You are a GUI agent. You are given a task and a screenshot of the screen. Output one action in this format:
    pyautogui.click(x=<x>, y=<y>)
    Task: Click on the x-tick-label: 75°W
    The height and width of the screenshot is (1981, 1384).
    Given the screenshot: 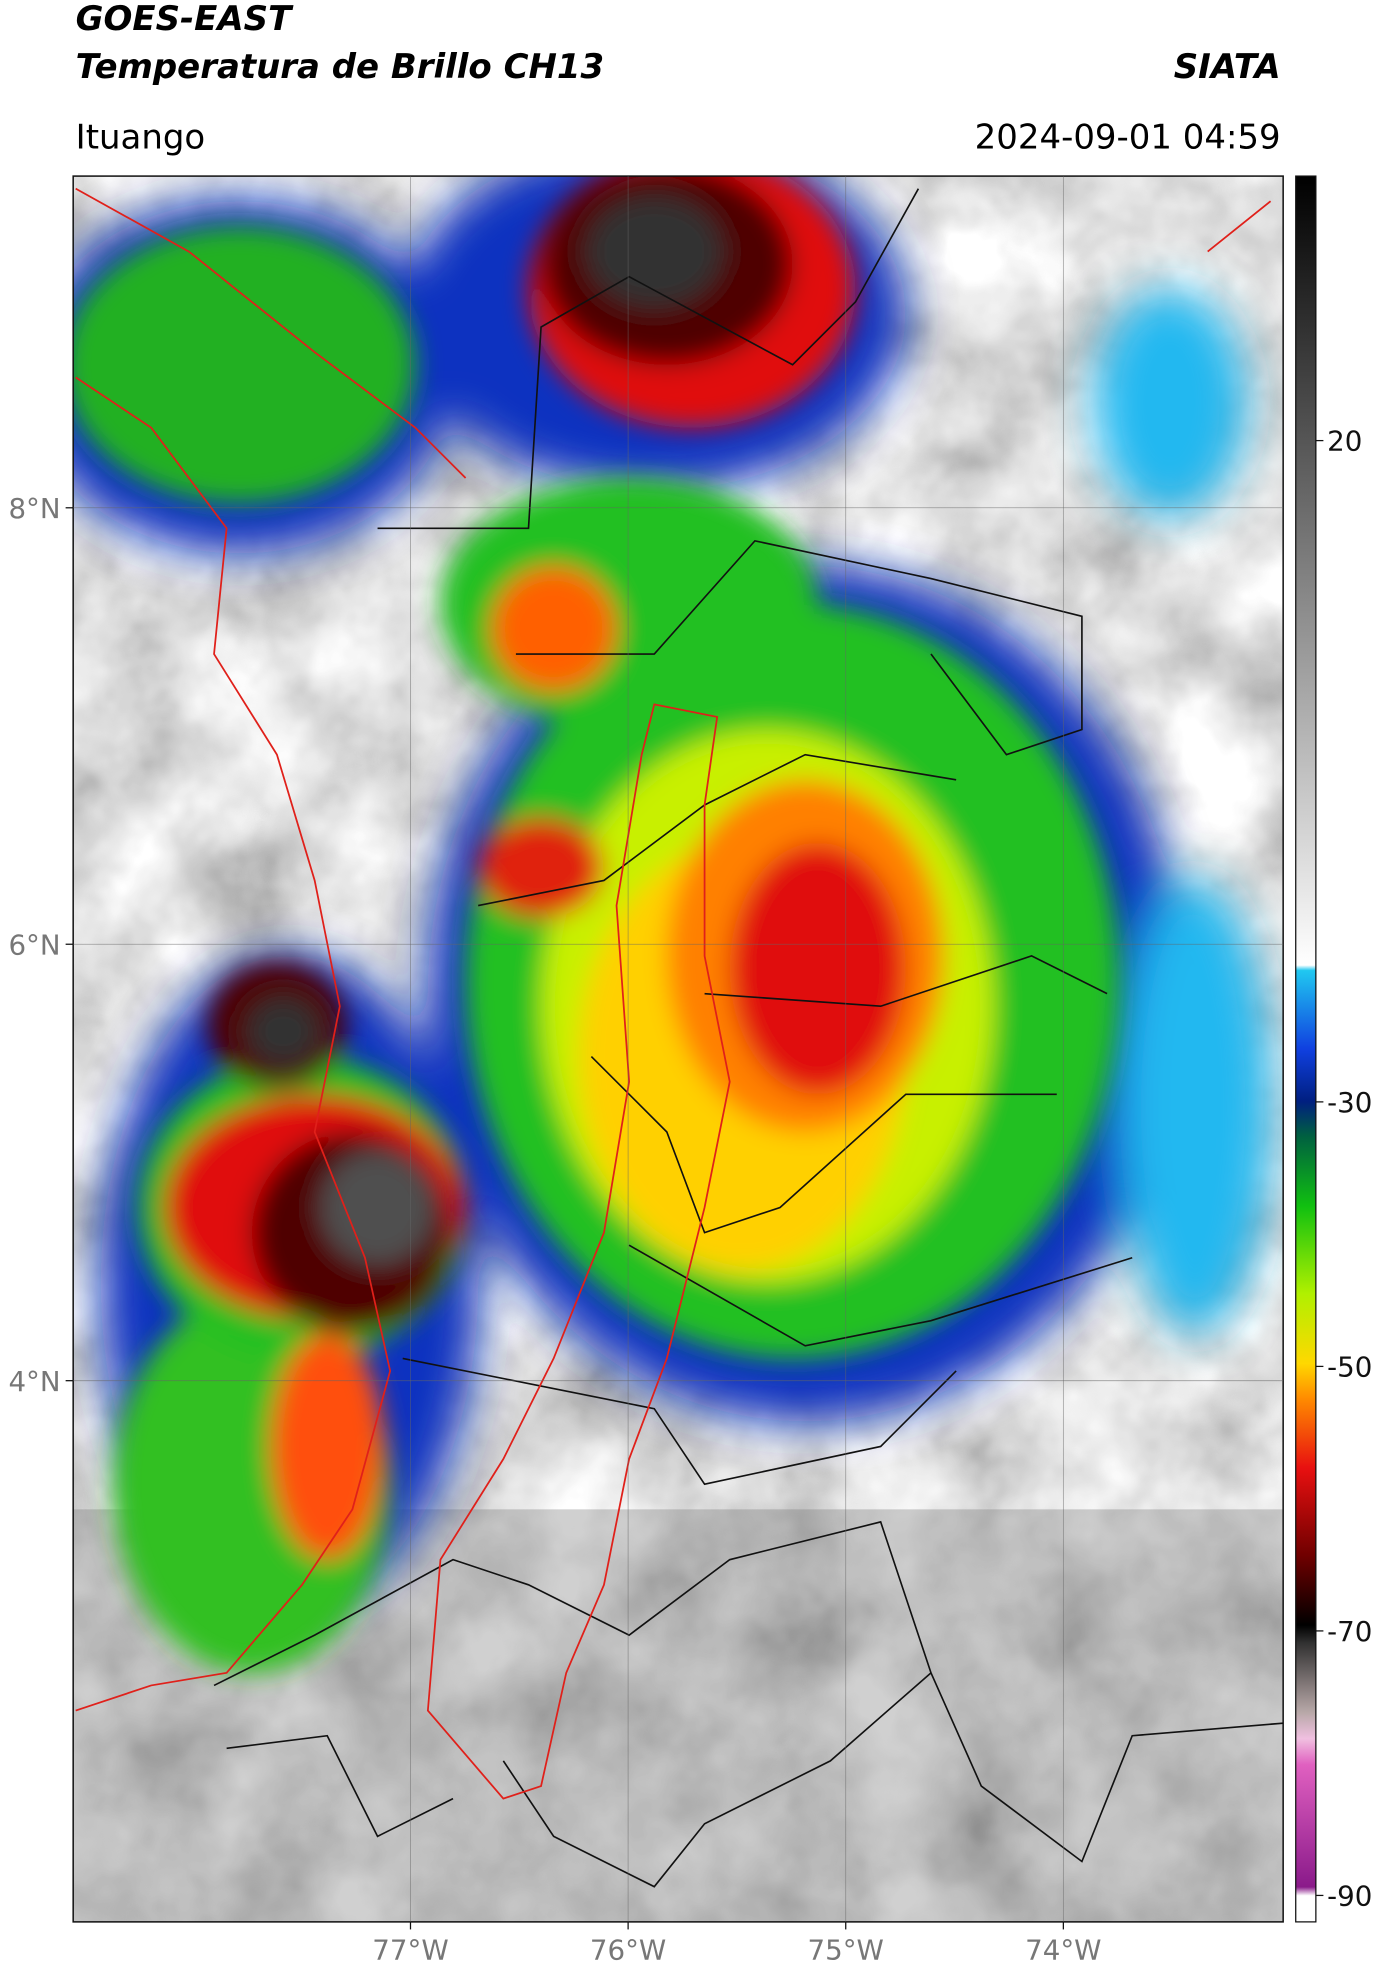 What is the action you would take?
    pyautogui.click(x=846, y=1950)
    